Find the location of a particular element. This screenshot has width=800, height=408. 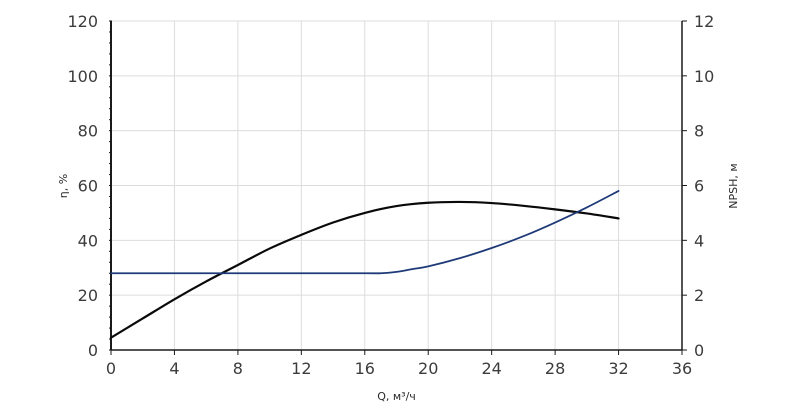

y-left-tick-label: 60 is located at coordinates (88, 186).